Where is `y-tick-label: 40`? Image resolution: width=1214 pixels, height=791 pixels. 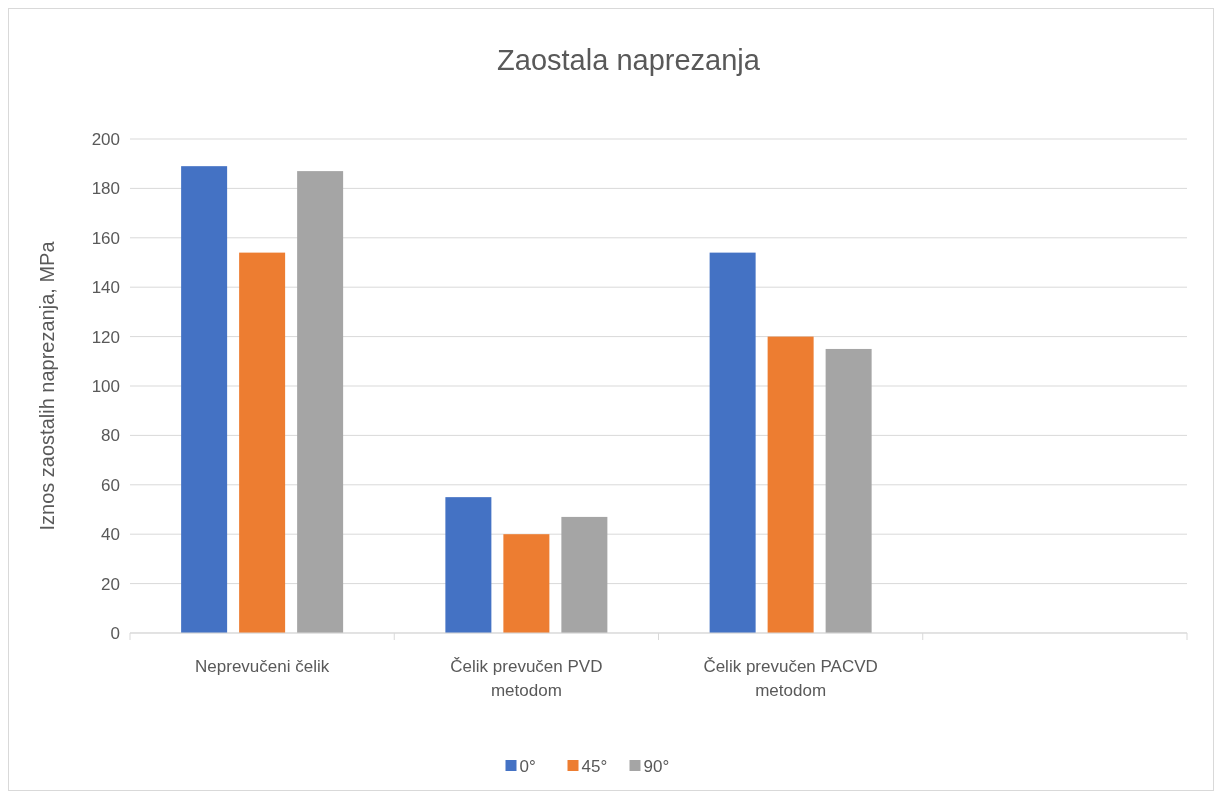
y-tick-label: 40 is located at coordinates (110, 535).